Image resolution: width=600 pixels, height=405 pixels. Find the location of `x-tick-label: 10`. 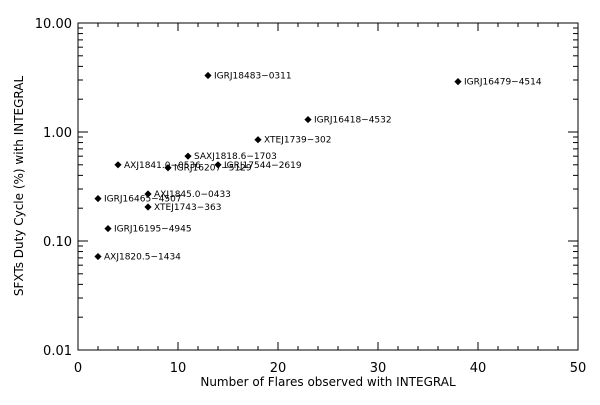

x-tick-label: 10 is located at coordinates (178, 368).